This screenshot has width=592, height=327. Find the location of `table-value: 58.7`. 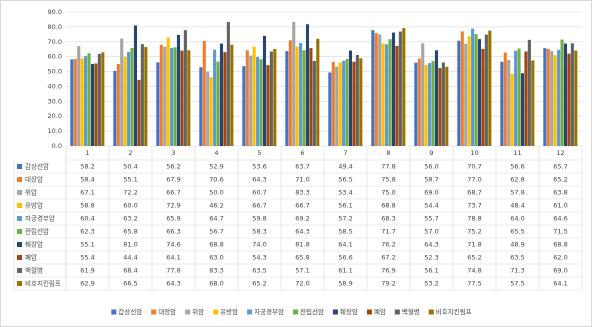

table-value: 58.7 is located at coordinates (431, 180).